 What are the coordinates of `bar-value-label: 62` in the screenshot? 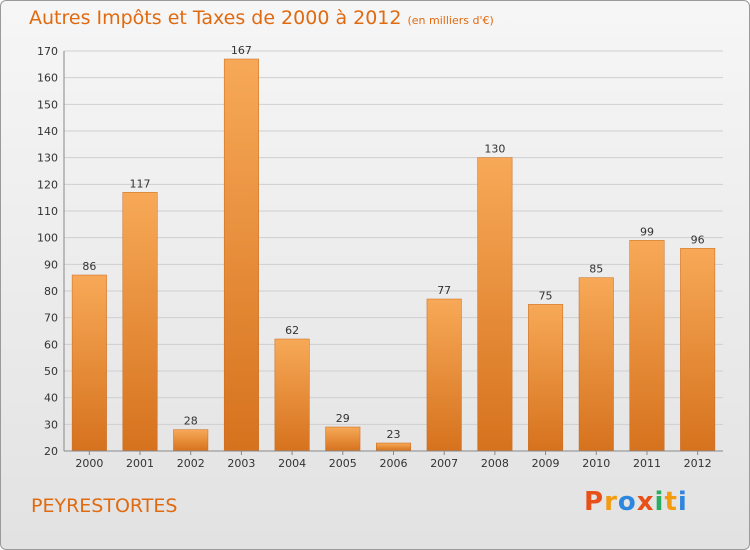 It's located at (292, 330).